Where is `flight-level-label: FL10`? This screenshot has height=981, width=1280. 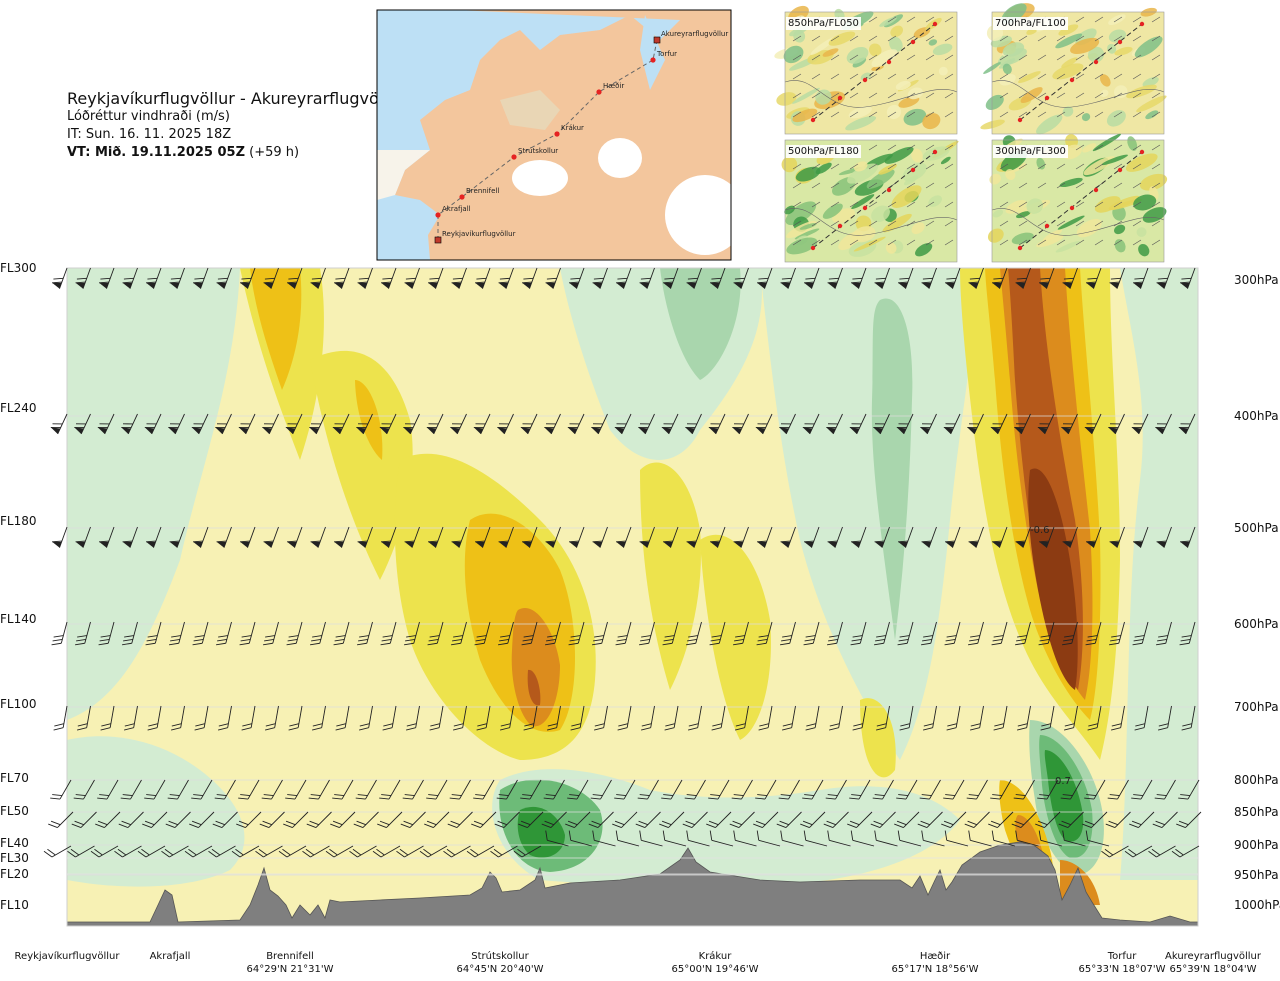
flight-level-label: FL10 is located at coordinates (14, 905).